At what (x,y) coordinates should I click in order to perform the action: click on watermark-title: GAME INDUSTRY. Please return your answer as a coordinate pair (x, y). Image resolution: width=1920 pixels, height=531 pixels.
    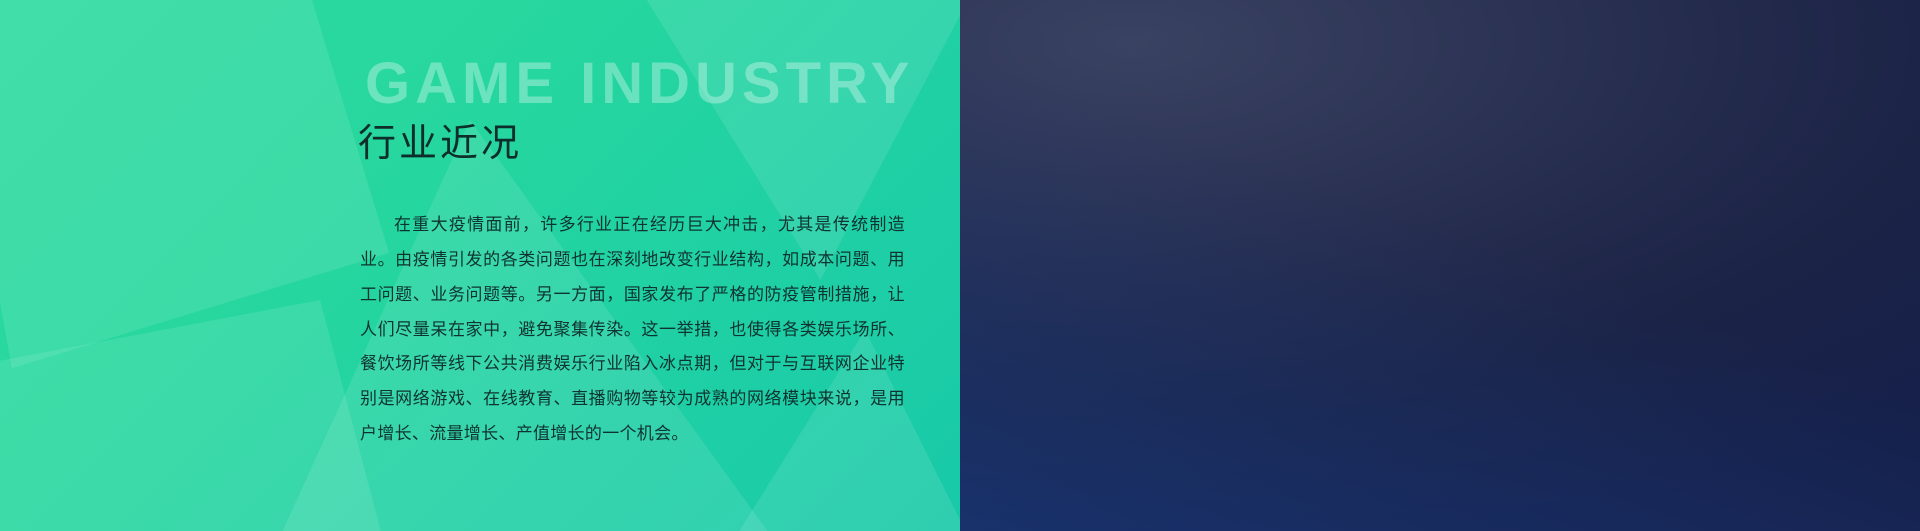
    Looking at the image, I should click on (640, 83).